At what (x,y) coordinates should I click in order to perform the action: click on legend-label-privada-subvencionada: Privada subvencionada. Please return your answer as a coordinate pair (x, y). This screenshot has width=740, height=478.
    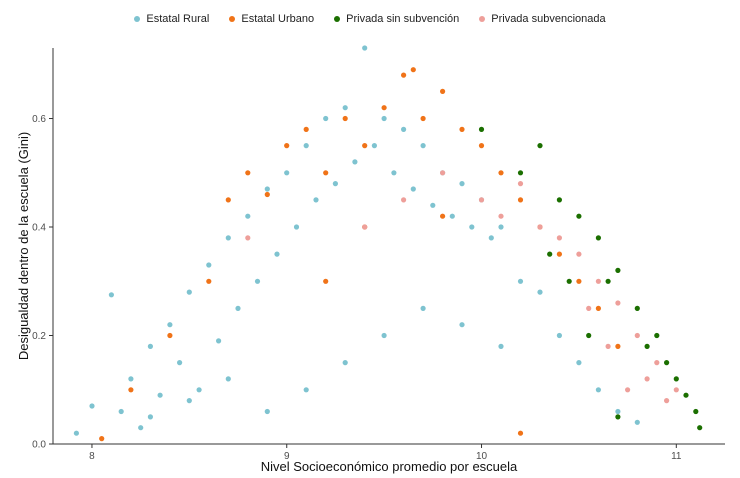
    Looking at the image, I should click on (548, 19).